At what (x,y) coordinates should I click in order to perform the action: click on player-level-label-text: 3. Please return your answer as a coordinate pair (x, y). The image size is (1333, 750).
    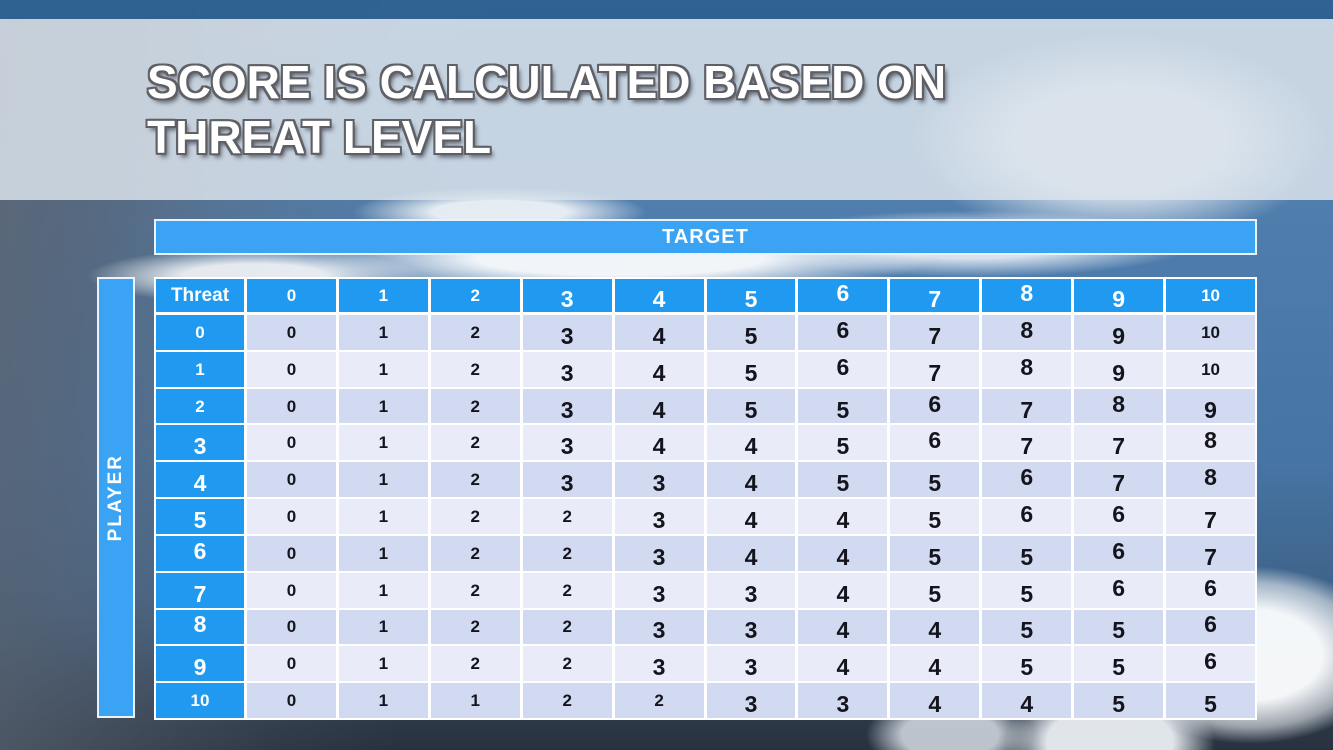
    Looking at the image, I should click on (200, 446).